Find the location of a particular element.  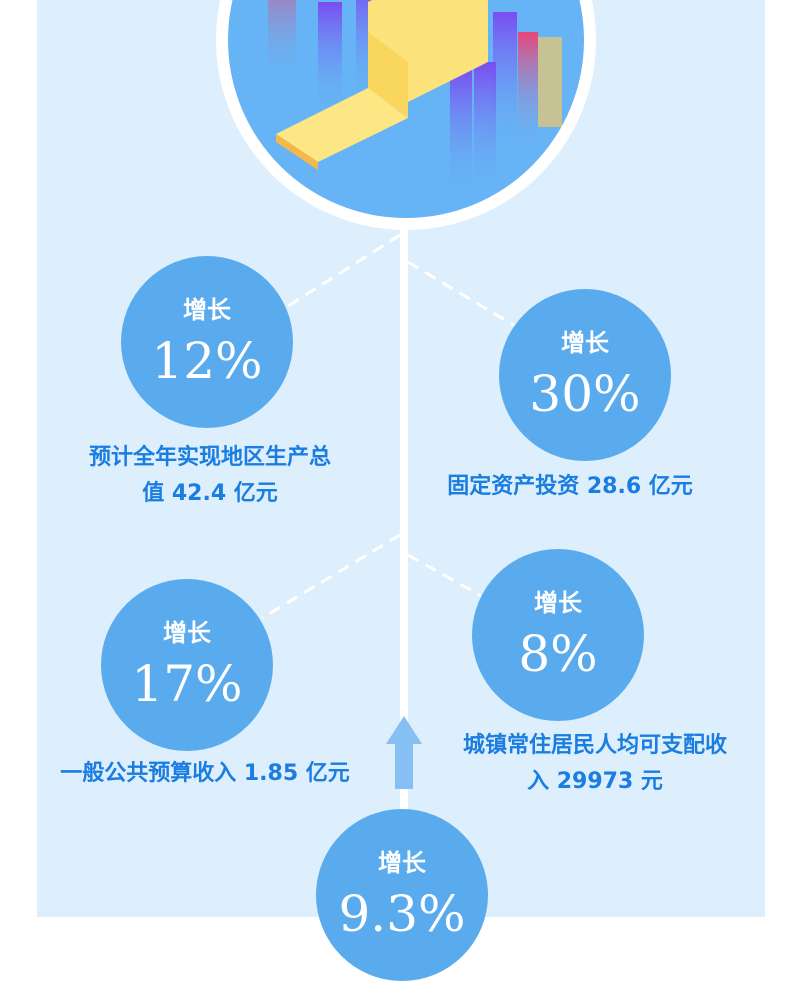

caption-gdp: 预计全年实现地区生产总 值 42.4 亿元 is located at coordinates (210, 476).